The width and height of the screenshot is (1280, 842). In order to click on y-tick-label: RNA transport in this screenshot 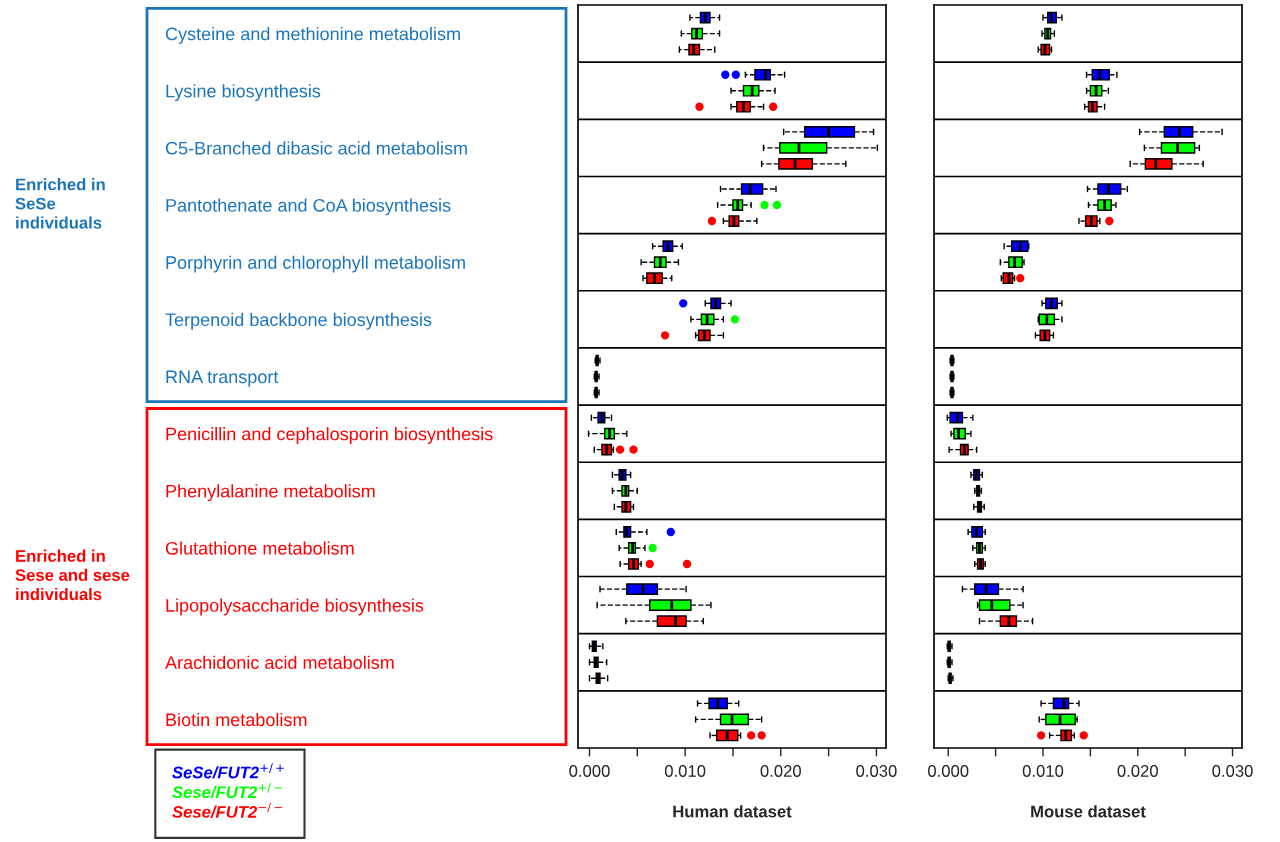, I will do `click(222, 378)`.